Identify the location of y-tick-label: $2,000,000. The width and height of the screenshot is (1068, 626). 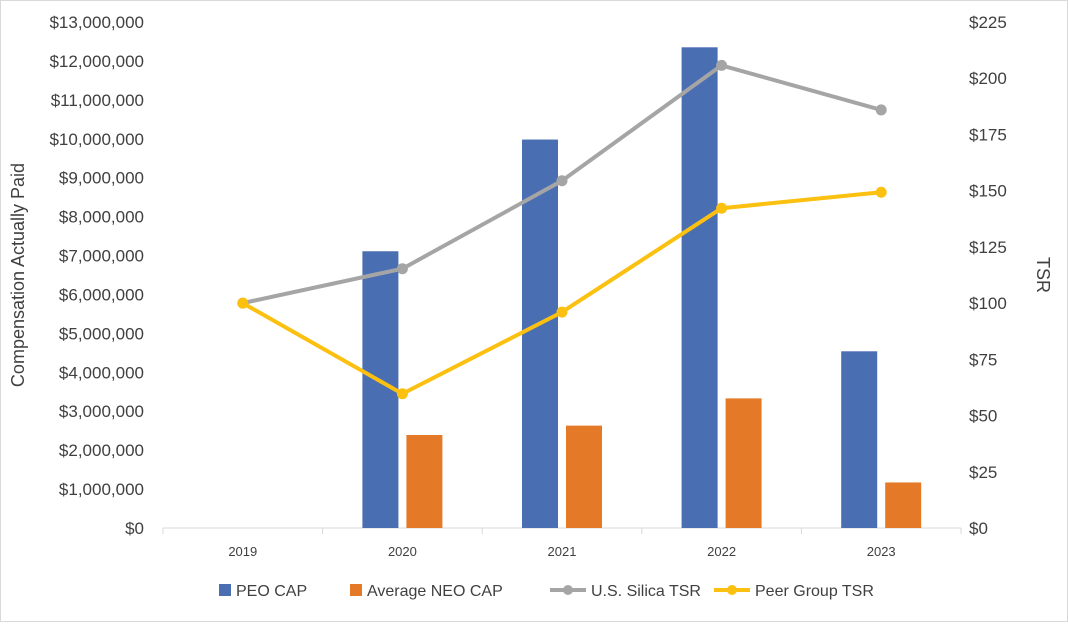
(101, 450).